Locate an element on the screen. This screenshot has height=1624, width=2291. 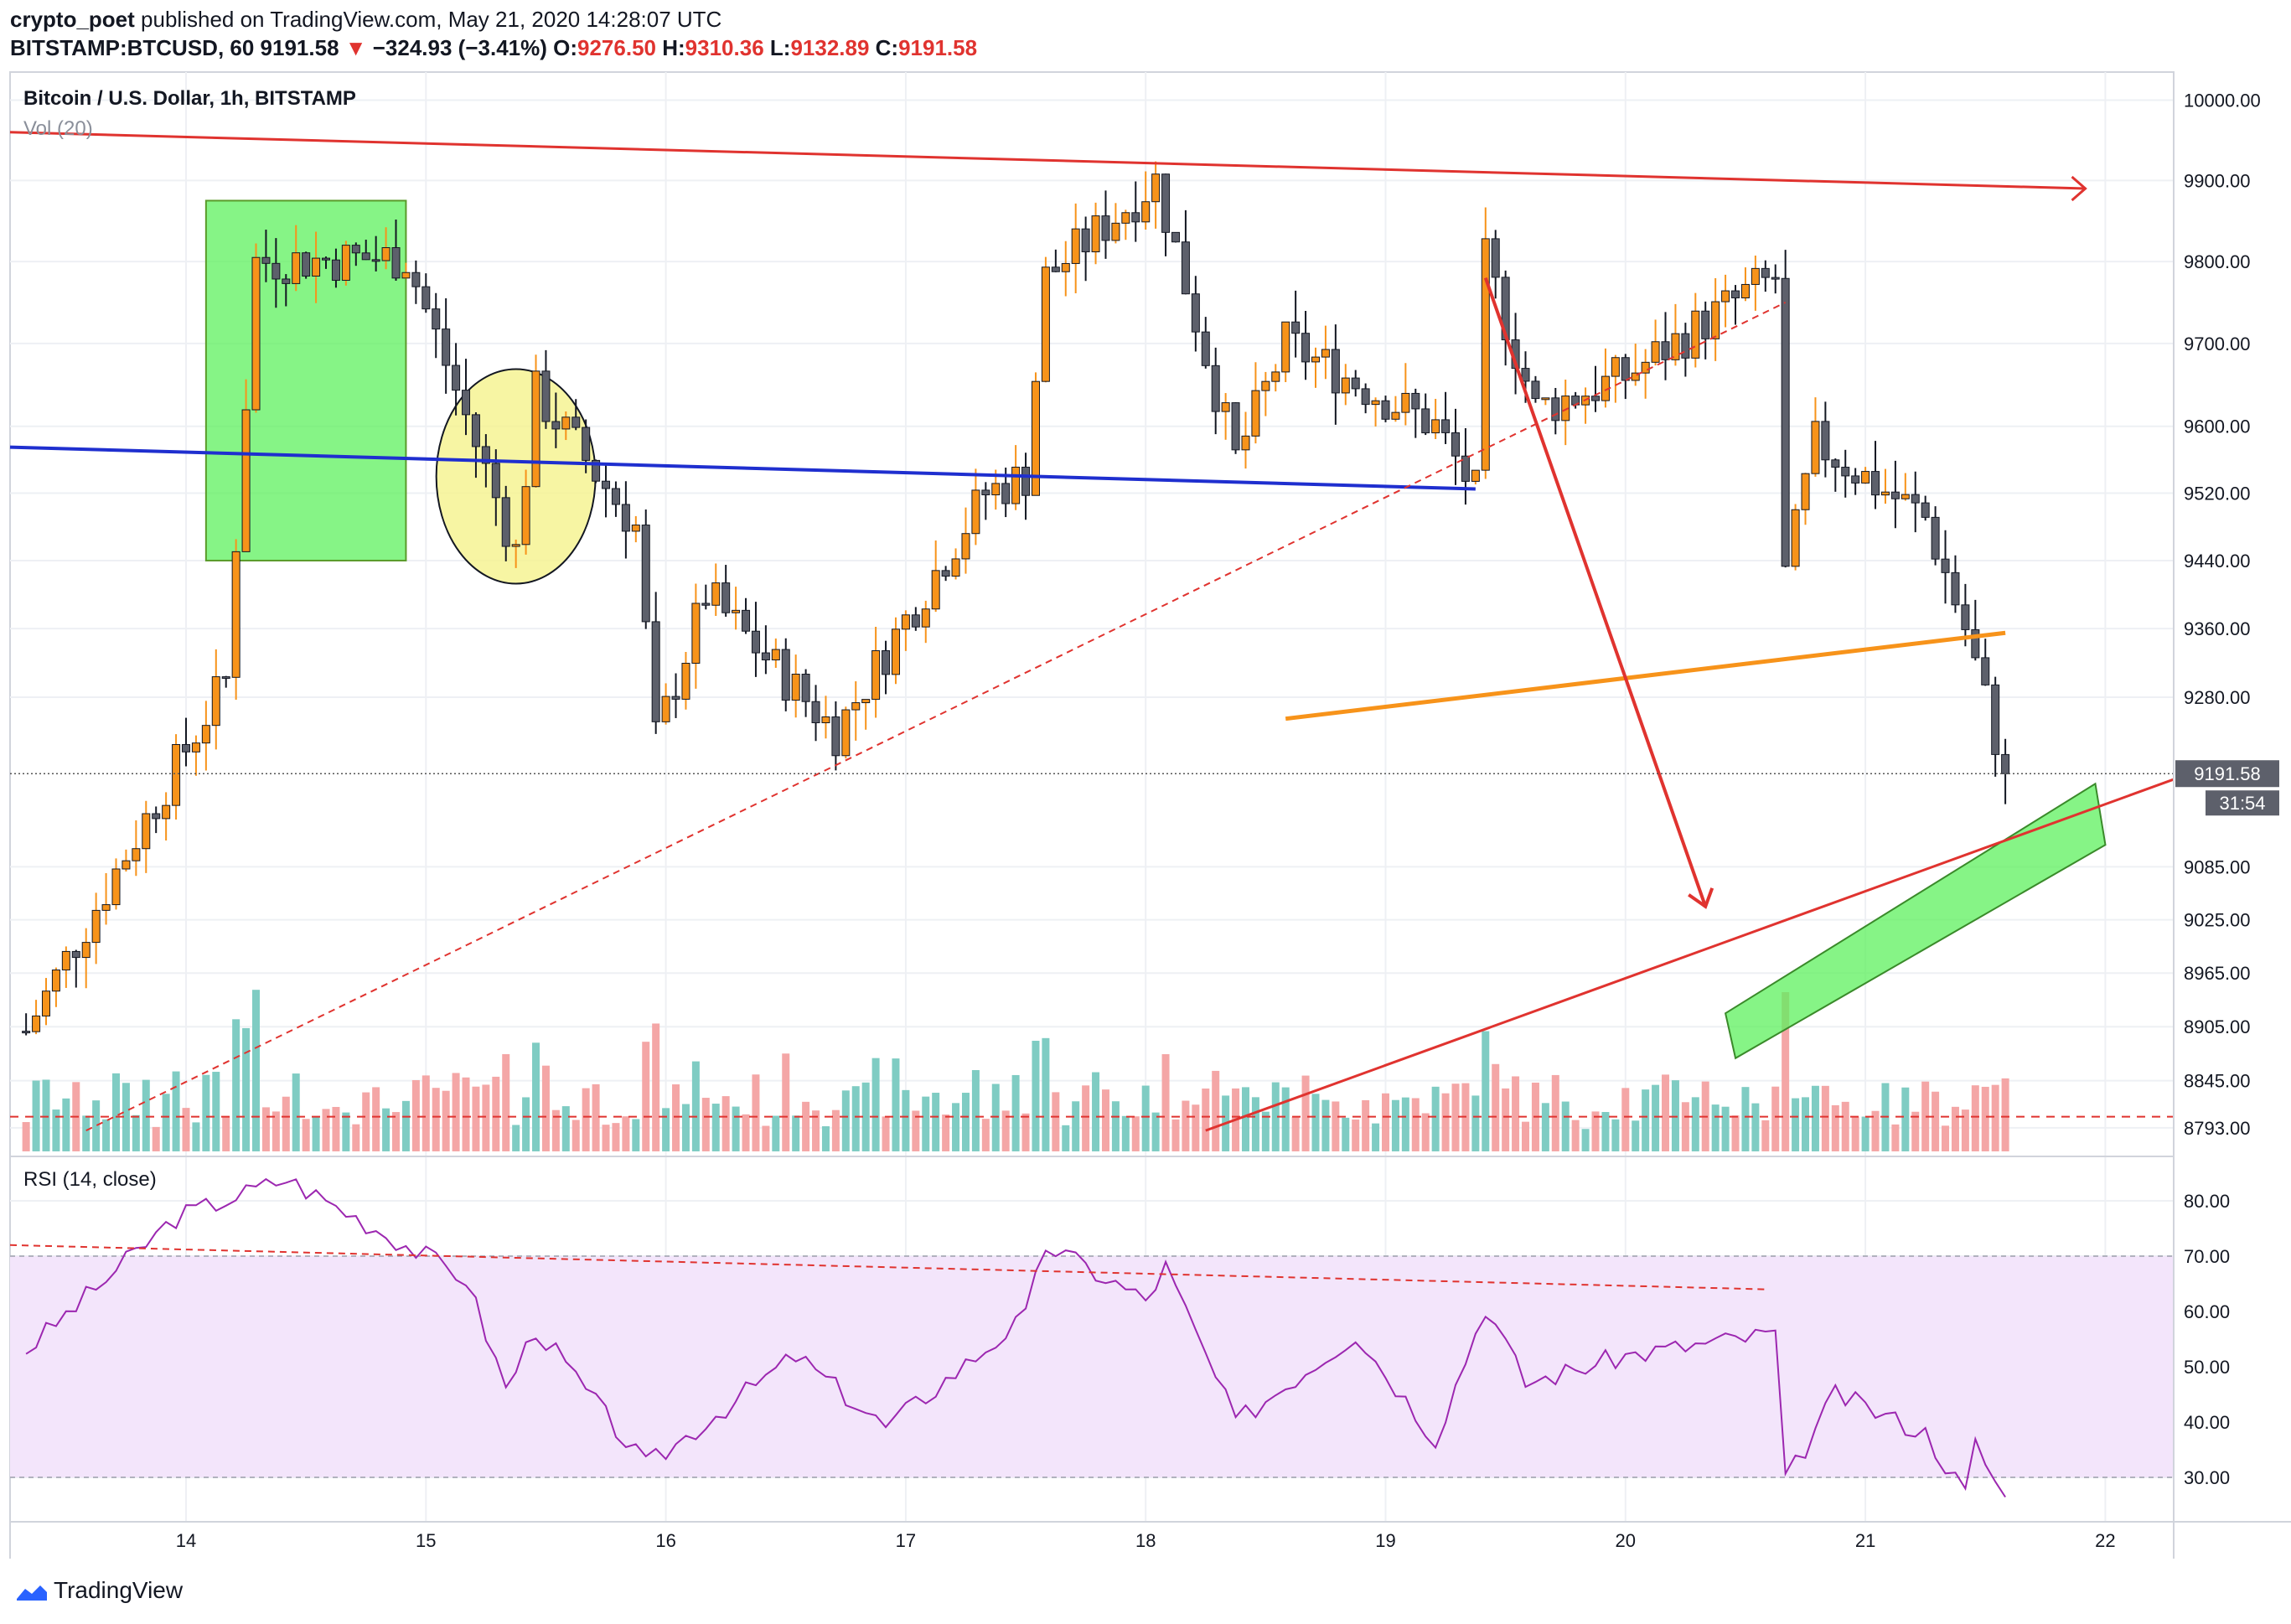
symbol-label: BITSTAMP:BTCUSD, 60 is located at coordinates (132, 47).